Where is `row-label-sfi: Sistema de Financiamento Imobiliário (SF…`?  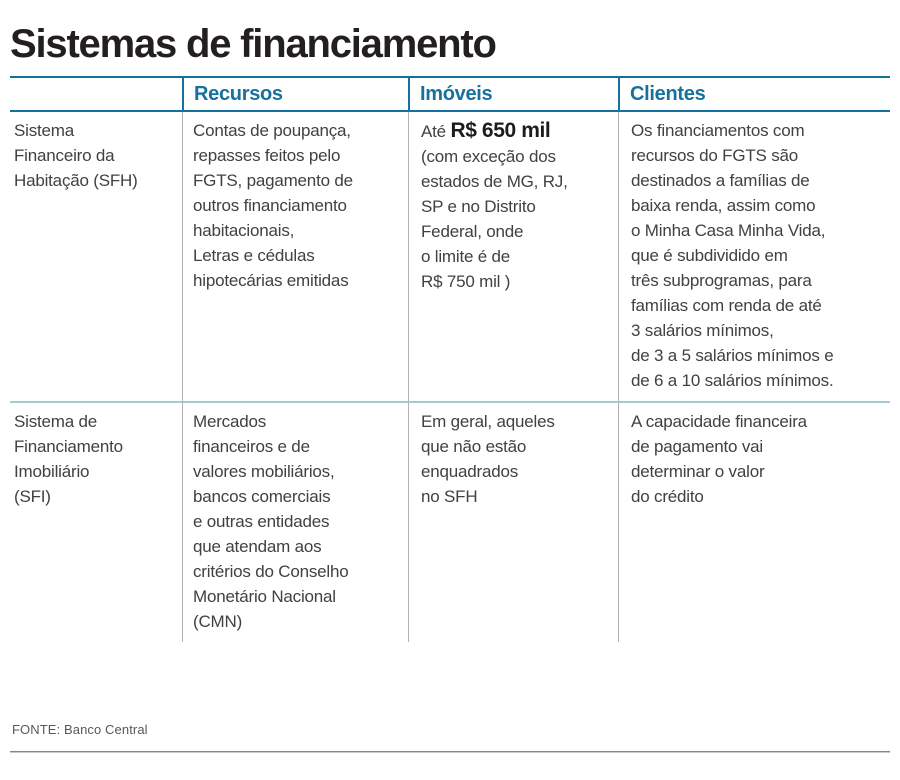 row-label-sfi: Sistema de Financiamento Imobiliário (SF… is located at coordinates (96, 521).